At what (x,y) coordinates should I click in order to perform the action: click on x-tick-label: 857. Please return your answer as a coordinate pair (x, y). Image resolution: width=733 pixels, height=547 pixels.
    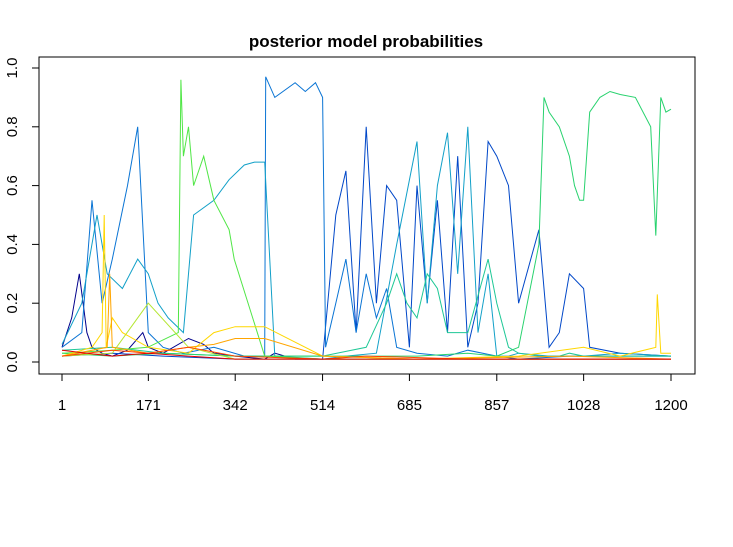
    Looking at the image, I should click on (496, 405).